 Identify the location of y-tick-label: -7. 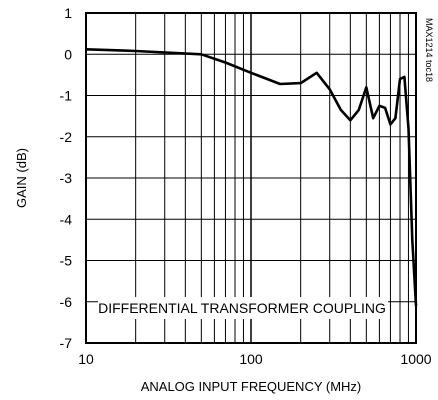
(66, 343).